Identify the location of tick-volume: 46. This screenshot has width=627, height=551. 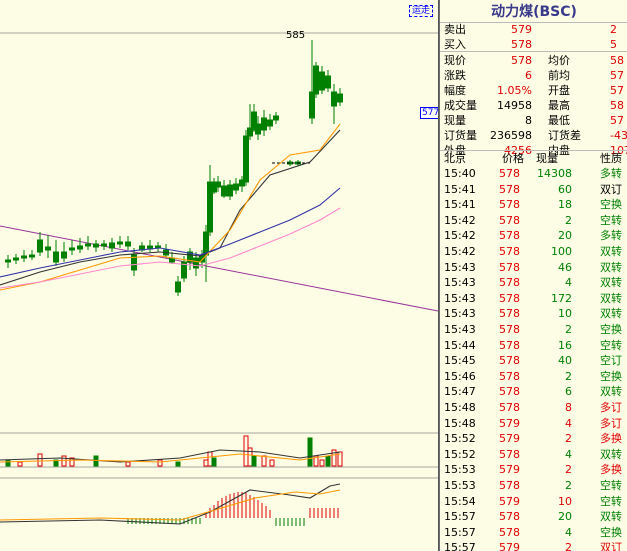
(565, 267).